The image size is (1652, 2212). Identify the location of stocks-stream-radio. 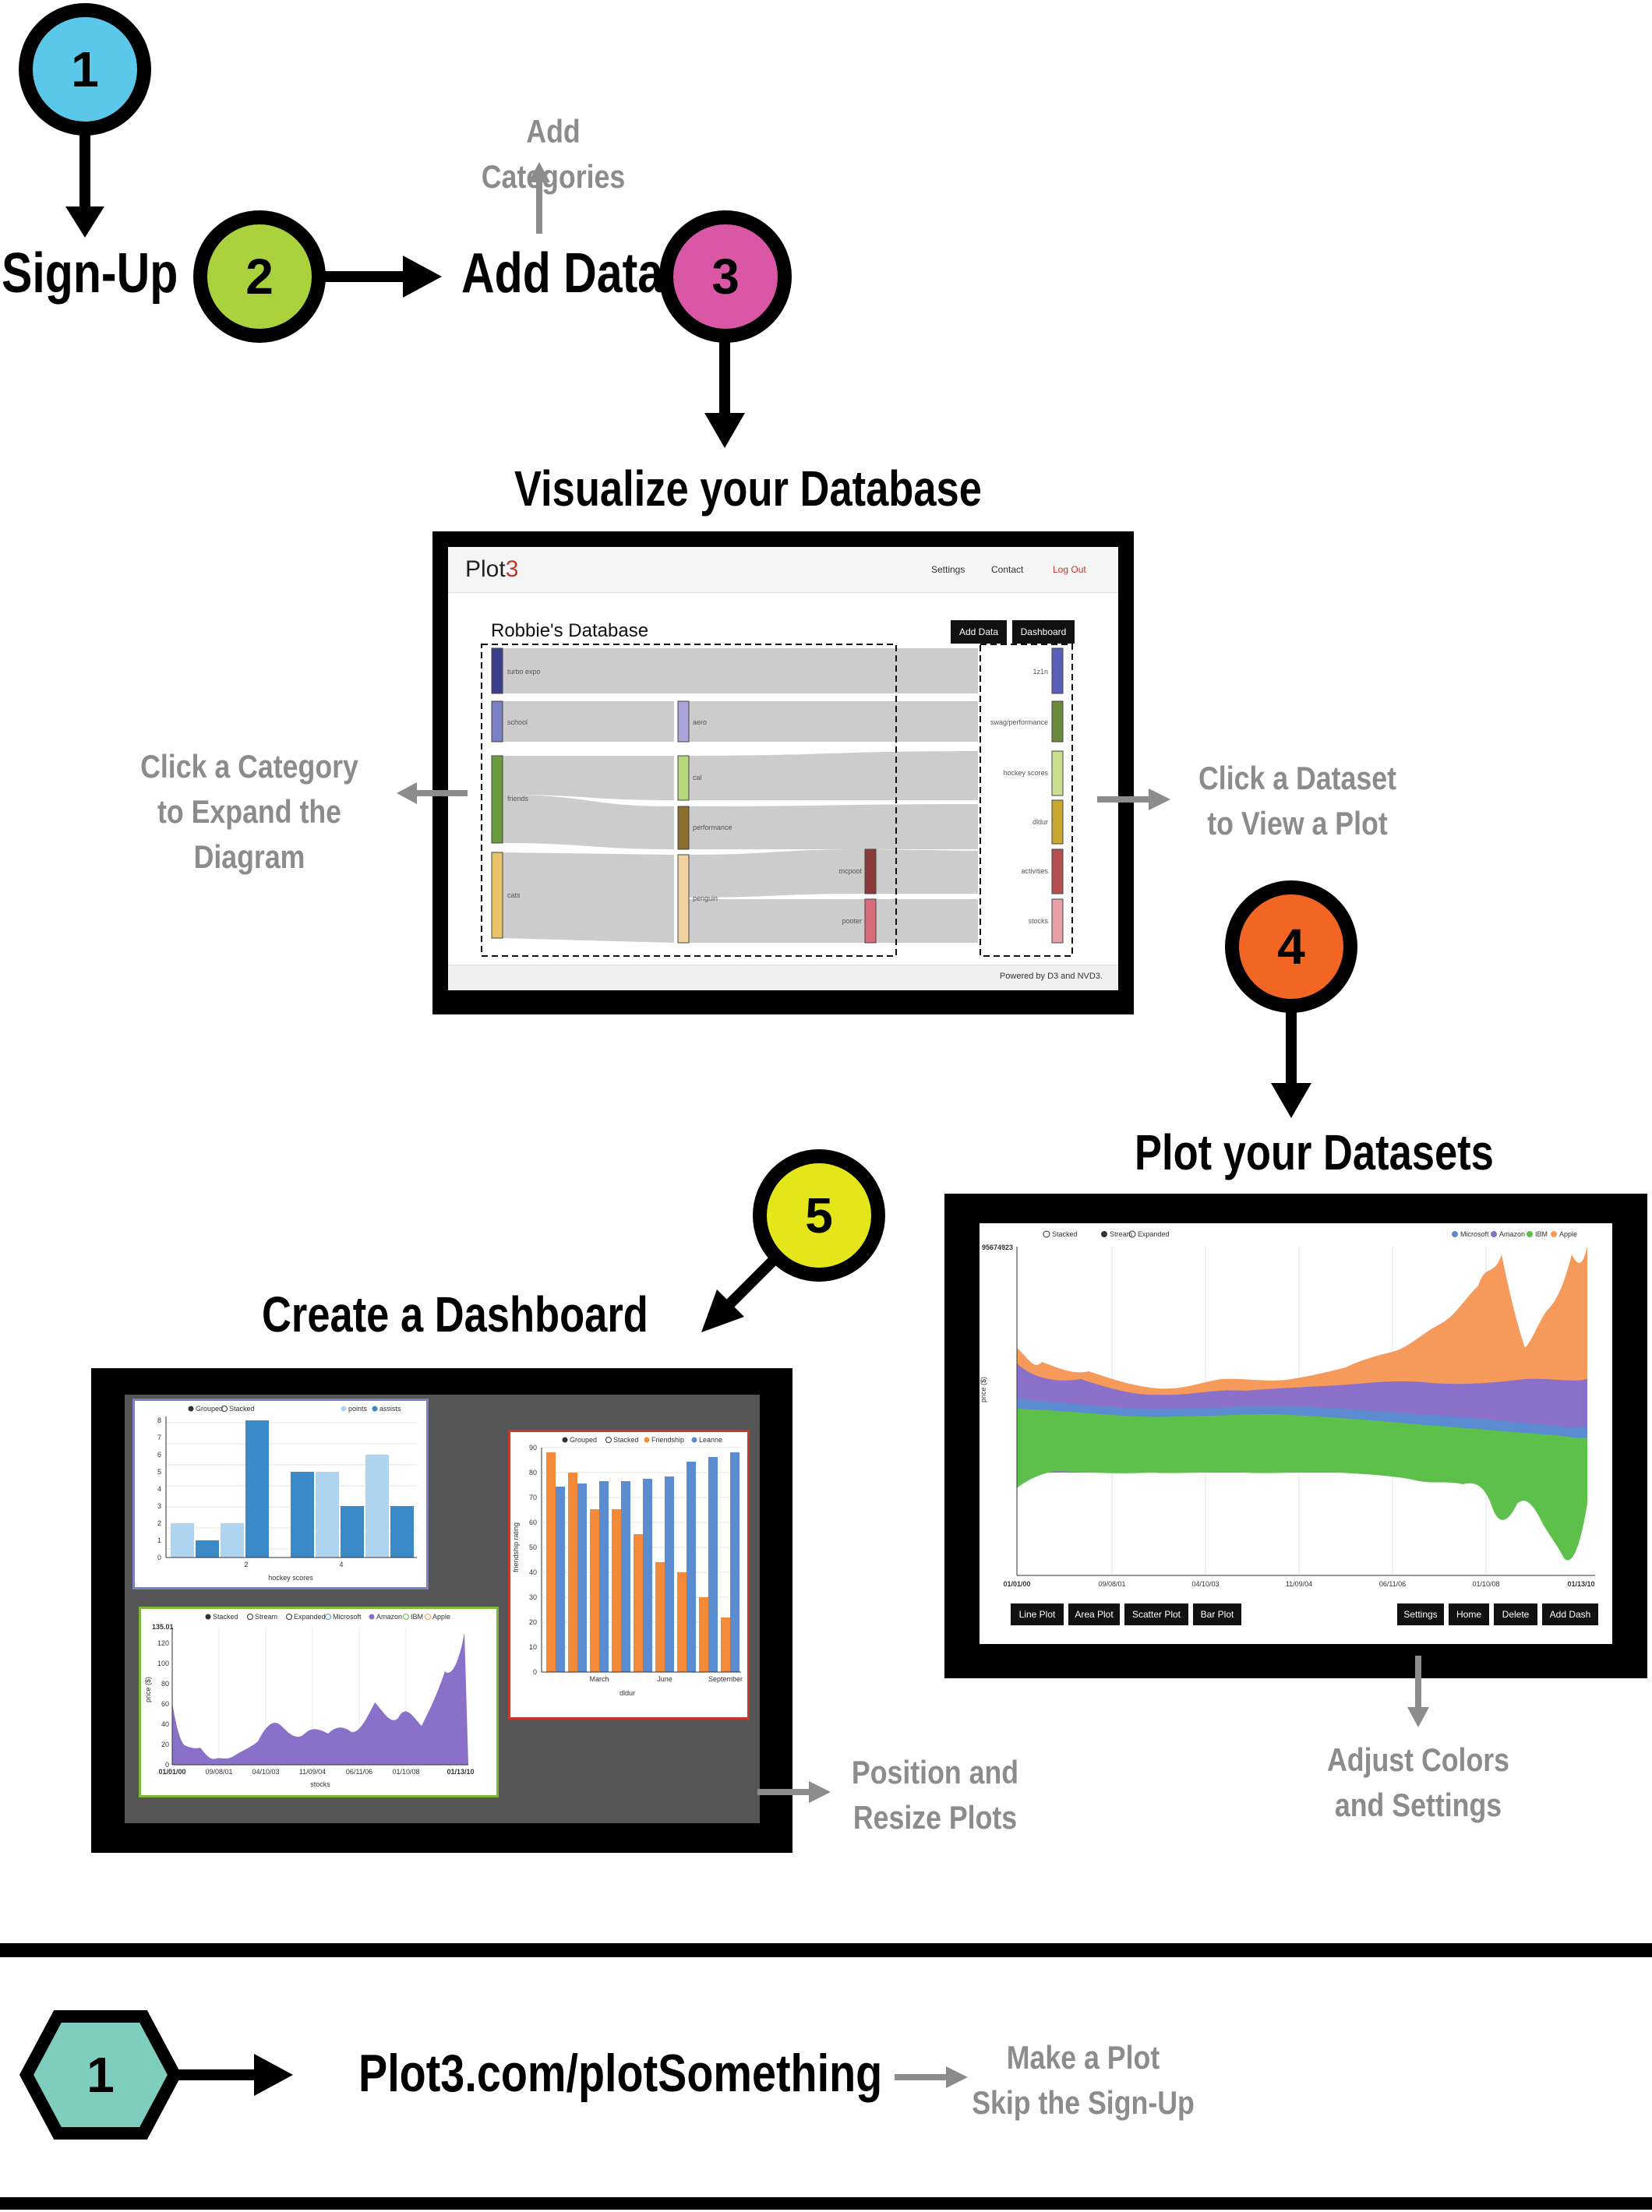
(250, 1617).